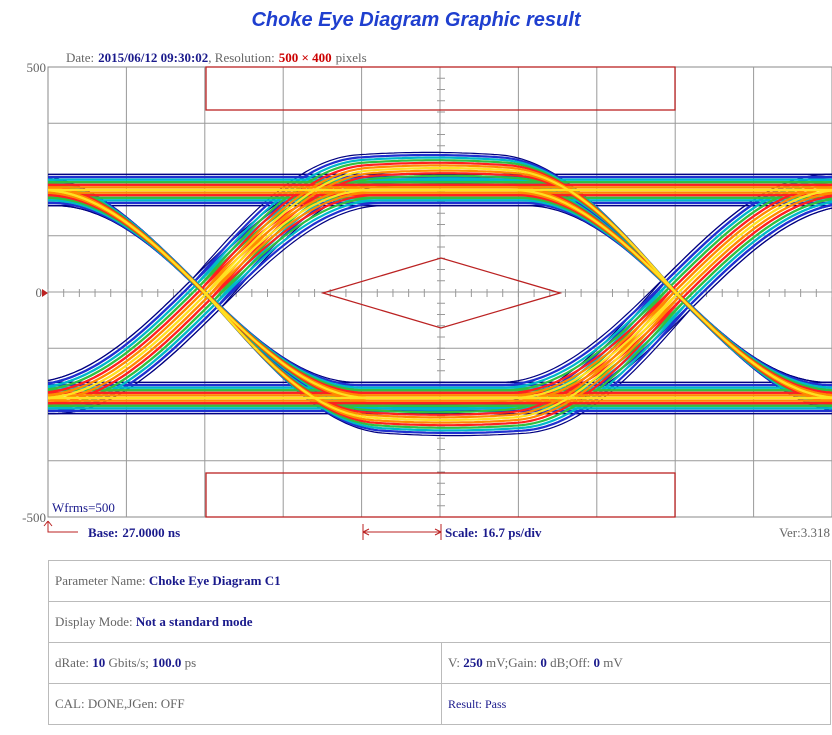  Describe the element at coordinates (439, 581) in the screenshot. I see `cell: Parameter Name: Choke Eye Diagram C1` at that location.